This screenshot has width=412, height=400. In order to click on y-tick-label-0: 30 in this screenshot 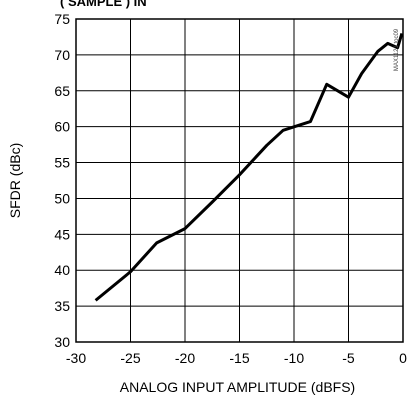, I will do `click(62, 342)`.